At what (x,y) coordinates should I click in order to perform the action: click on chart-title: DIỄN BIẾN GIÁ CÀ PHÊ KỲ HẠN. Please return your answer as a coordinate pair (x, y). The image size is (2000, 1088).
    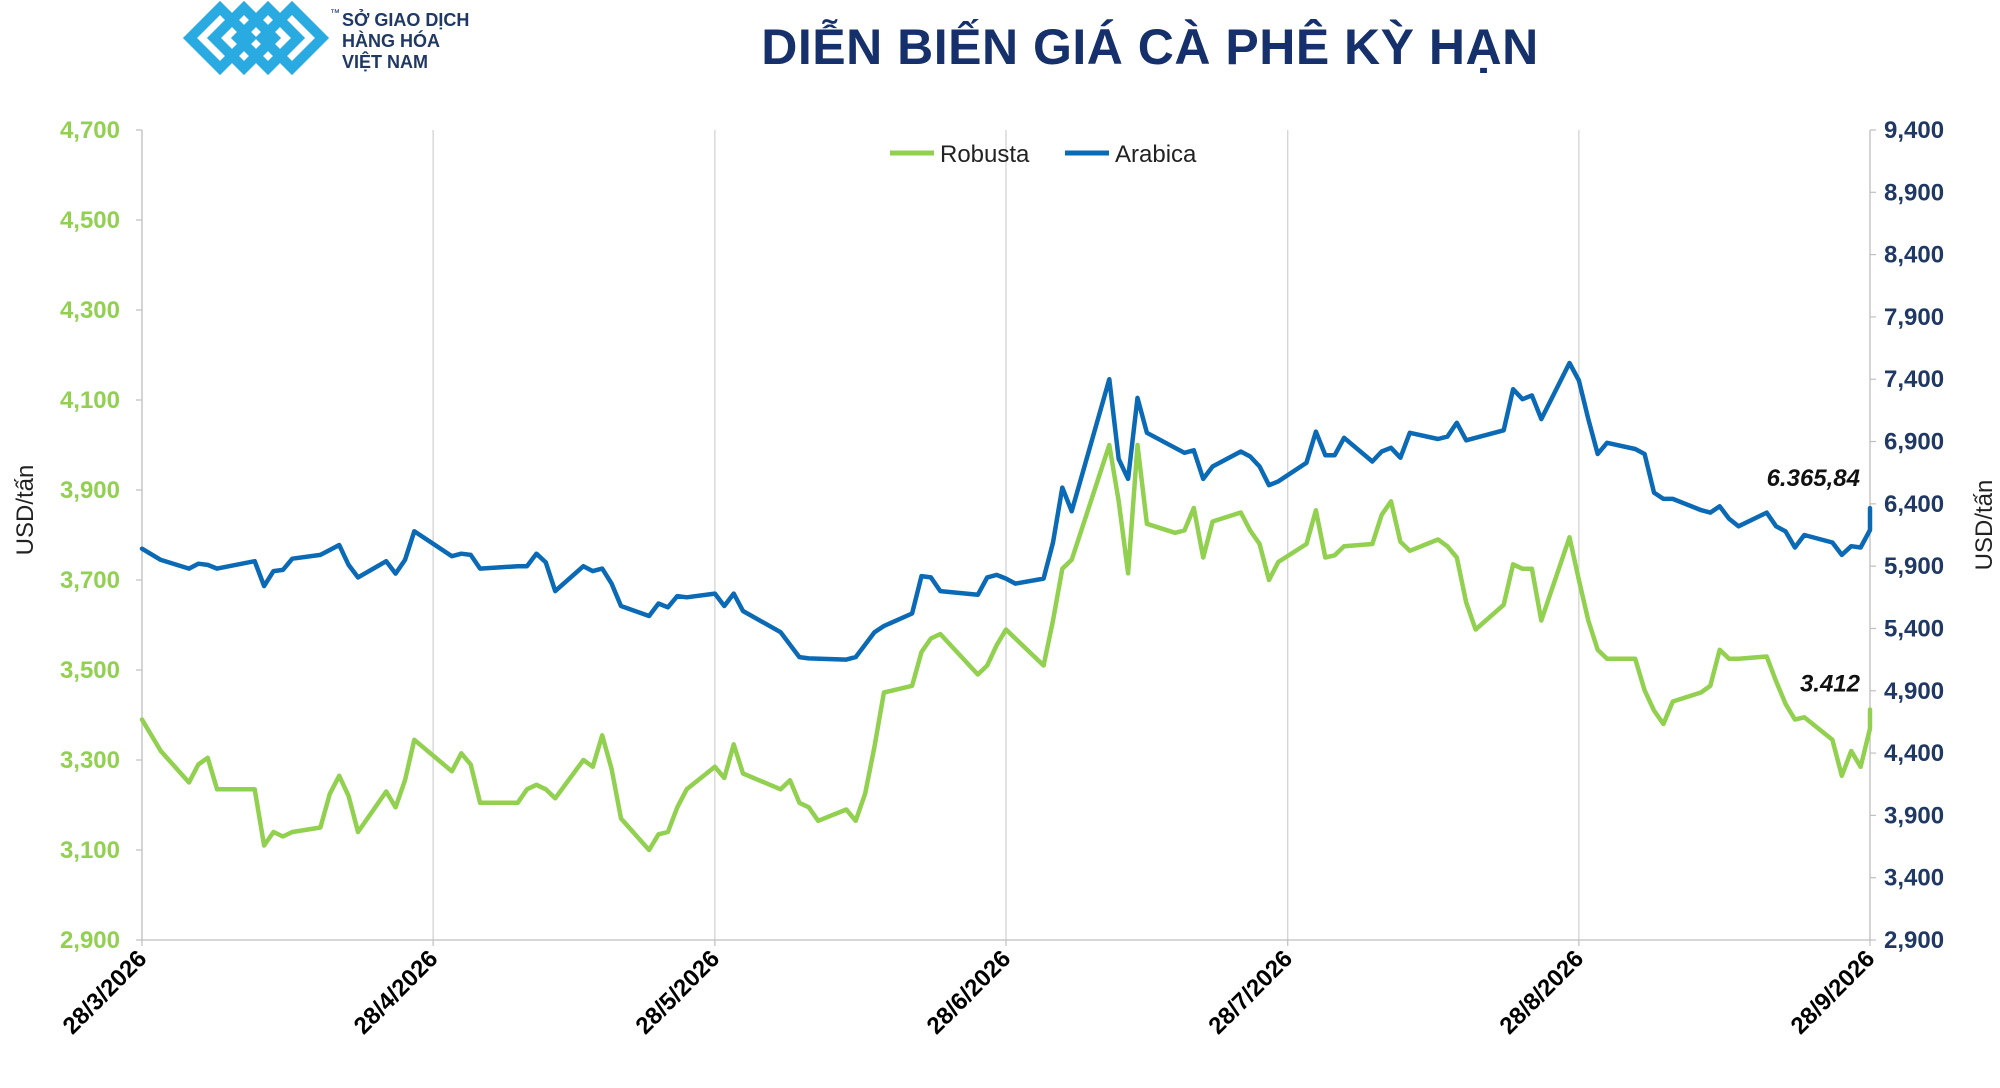
    Looking at the image, I should click on (1150, 47).